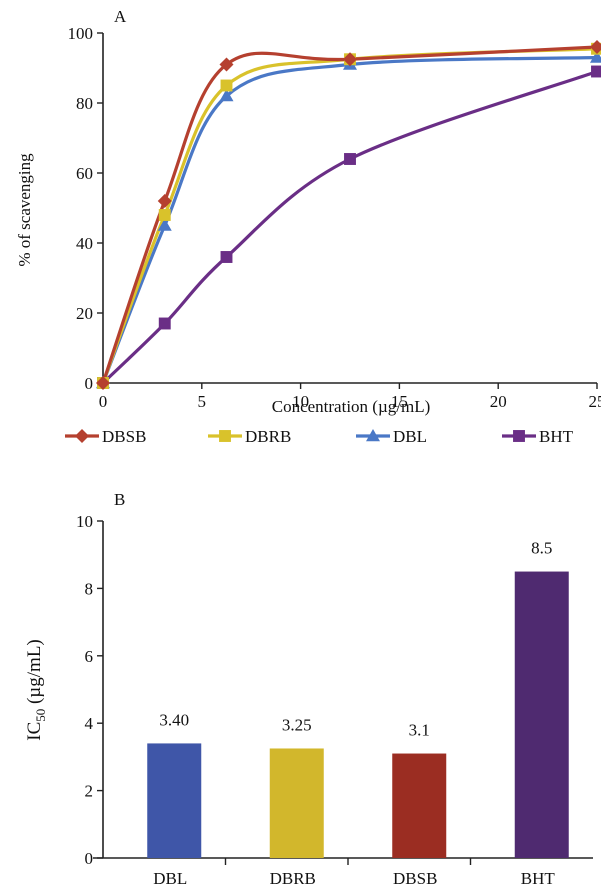 This screenshot has width=601, height=894. I want to click on panel-a-y-tick-label: 80, so click(84, 103).